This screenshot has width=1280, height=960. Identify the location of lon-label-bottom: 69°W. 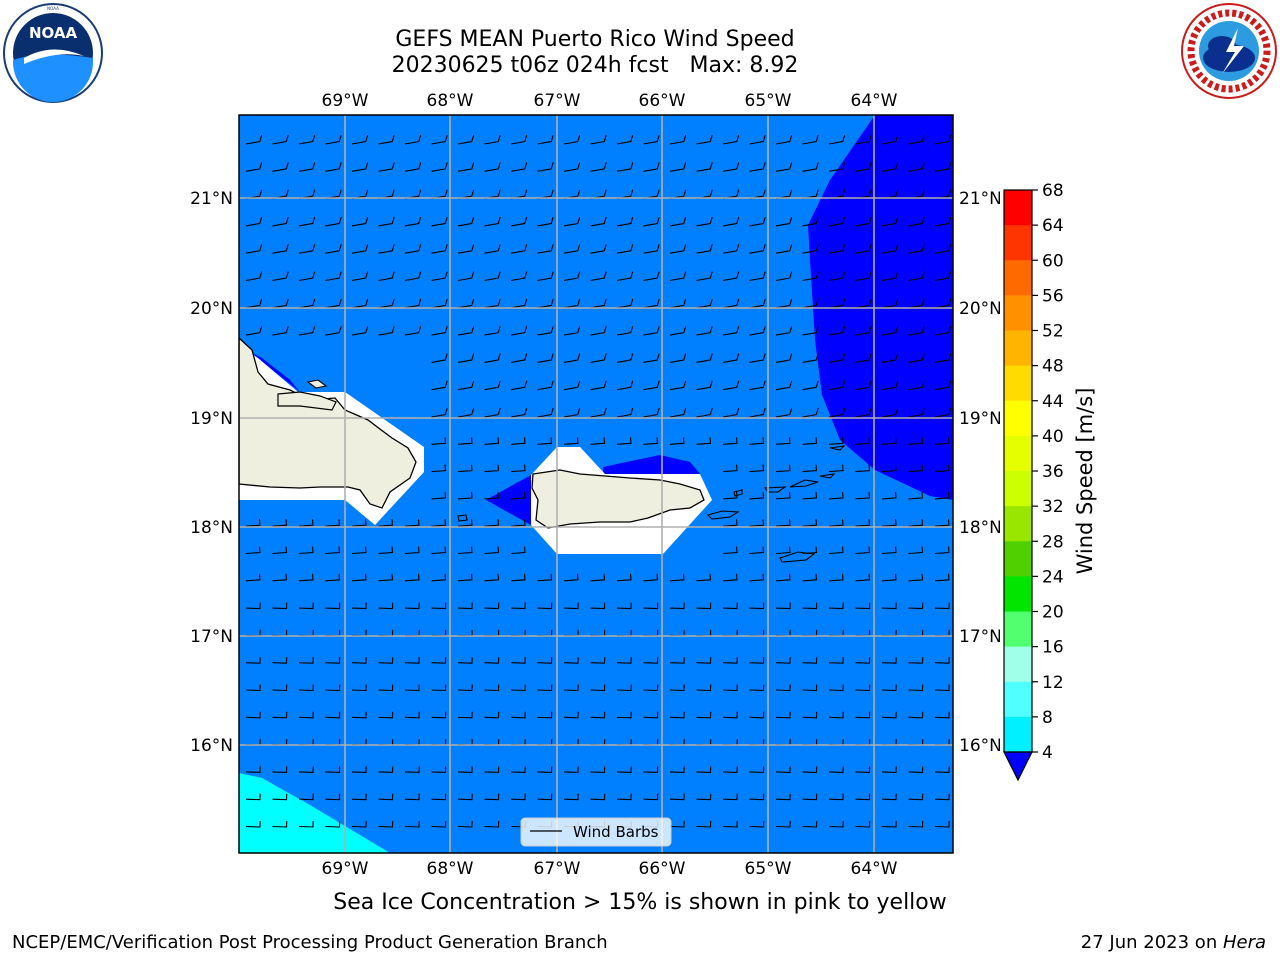
(345, 869).